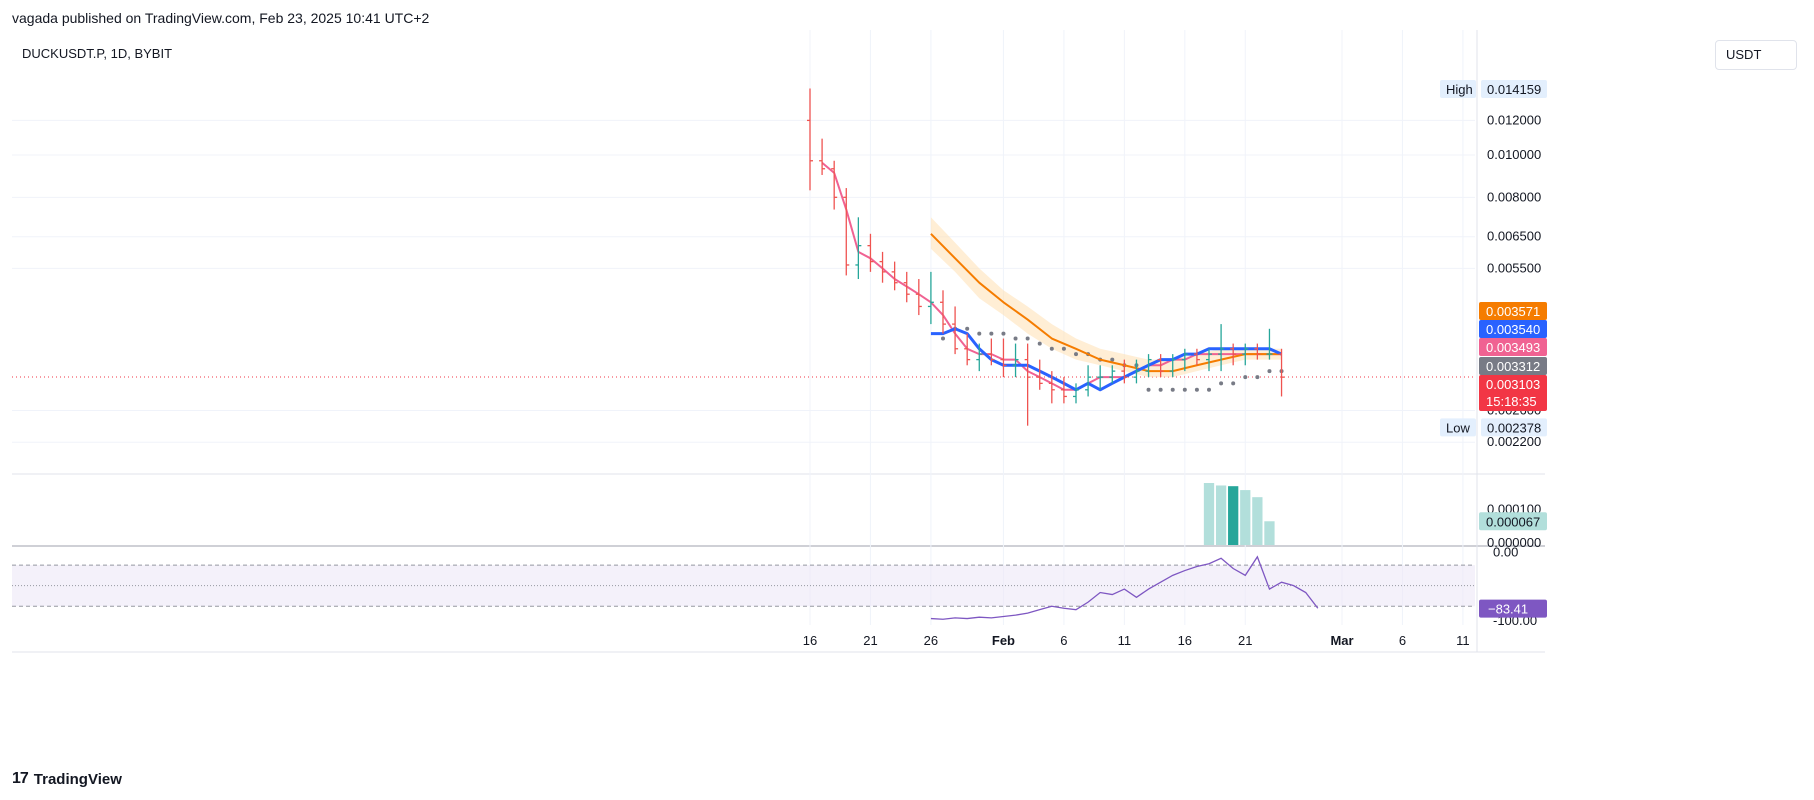 The image size is (1814, 800). I want to click on price-label-value: 0.003493, so click(1513, 347).